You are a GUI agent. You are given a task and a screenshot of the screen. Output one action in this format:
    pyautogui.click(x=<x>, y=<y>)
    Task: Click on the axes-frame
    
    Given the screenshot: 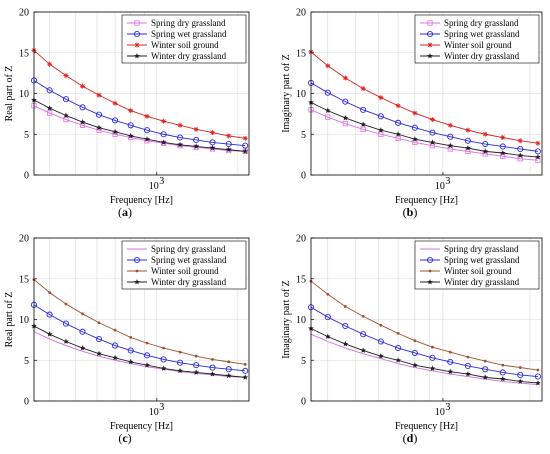 What is the action you would take?
    pyautogui.click(x=141, y=93)
    